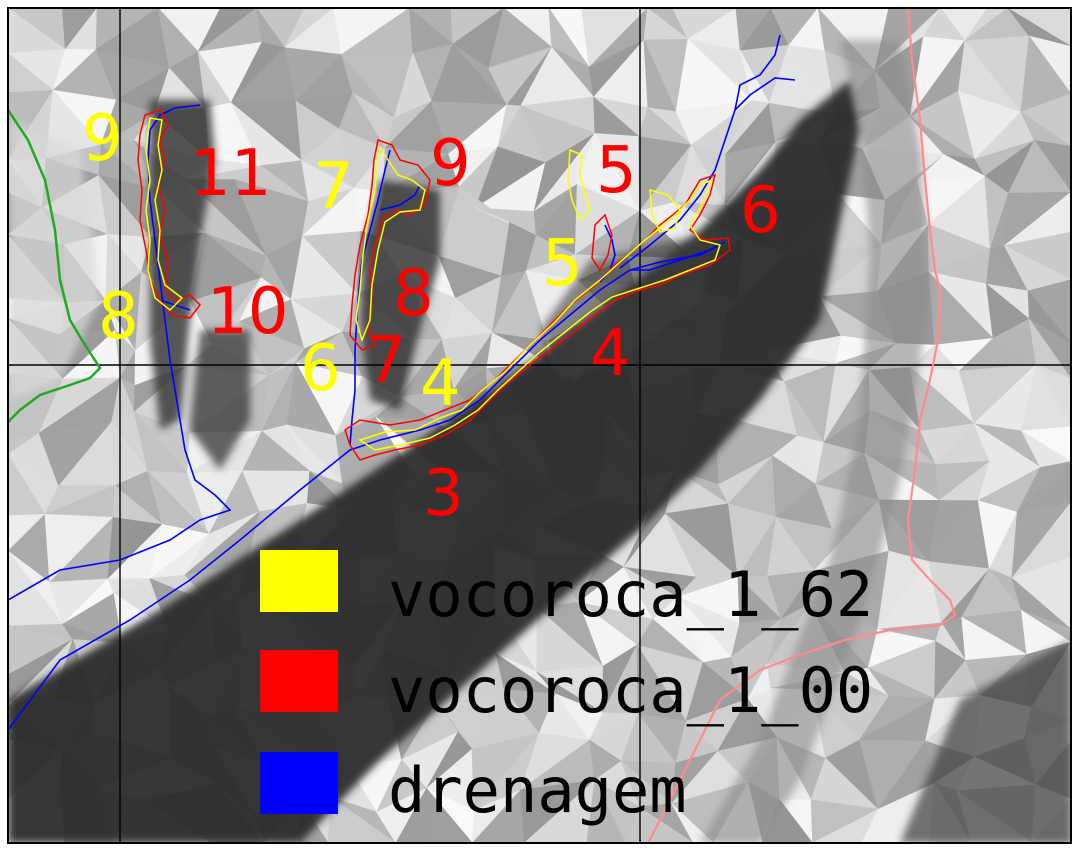  Describe the element at coordinates (400, 197) in the screenshot. I see `drainage-mid-branch-right` at that location.